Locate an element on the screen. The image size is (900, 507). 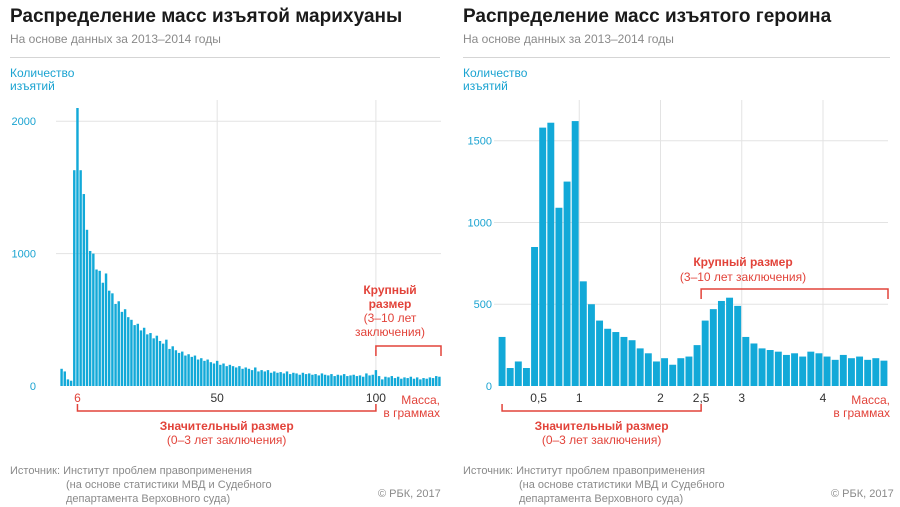
bracket-label: заключения) is located at coordinates (390, 332).